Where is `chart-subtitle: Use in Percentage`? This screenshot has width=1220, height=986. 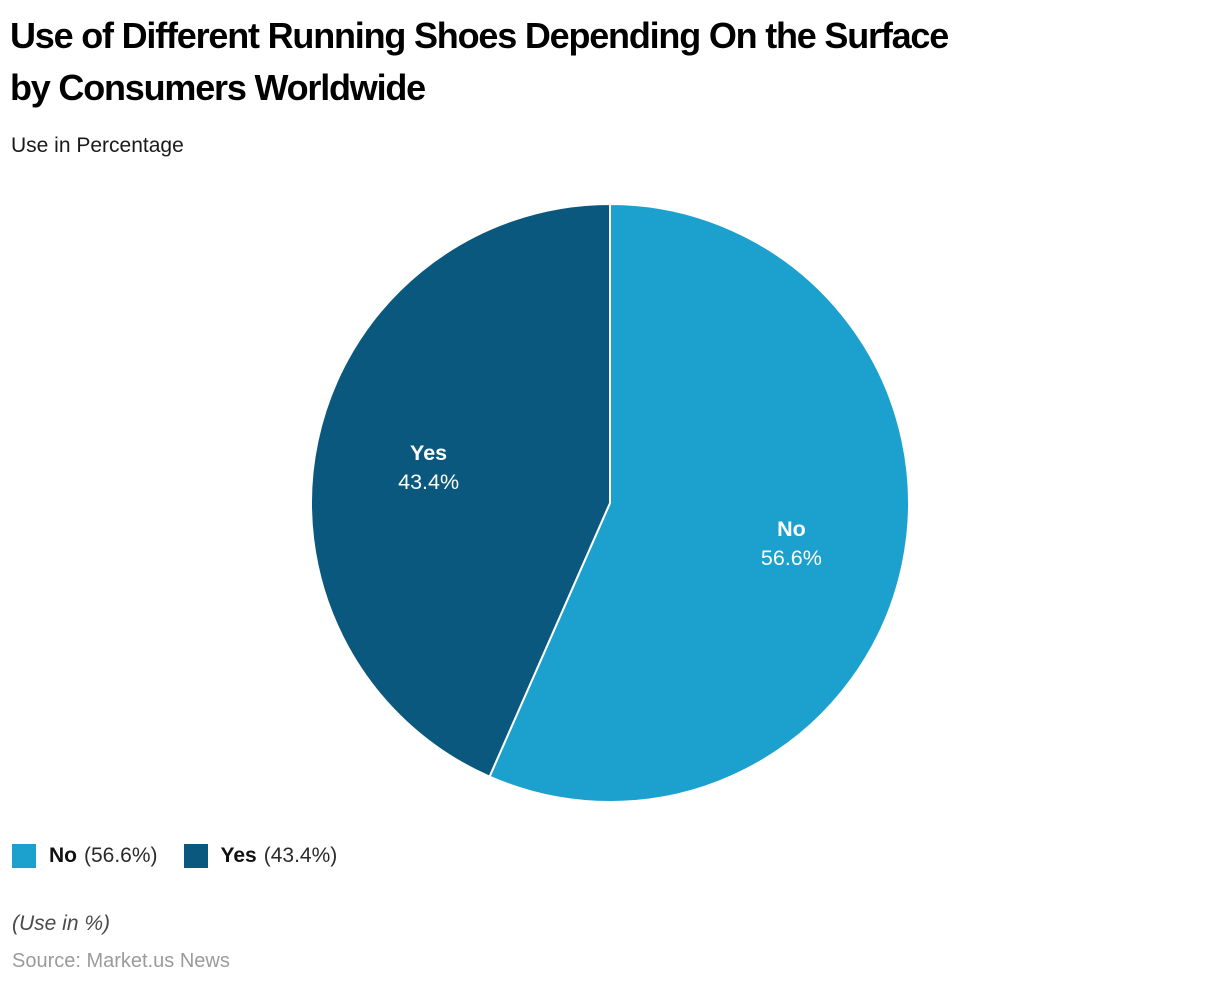
chart-subtitle: Use in Percentage is located at coordinates (97, 145).